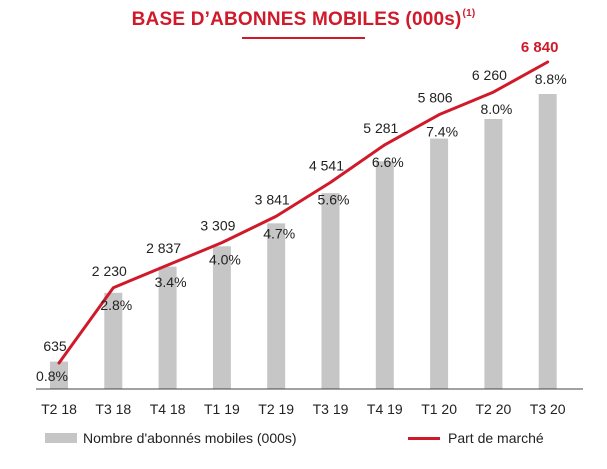 This screenshot has width=607, height=469. I want to click on bar-value-label-0: 635, so click(55, 346).